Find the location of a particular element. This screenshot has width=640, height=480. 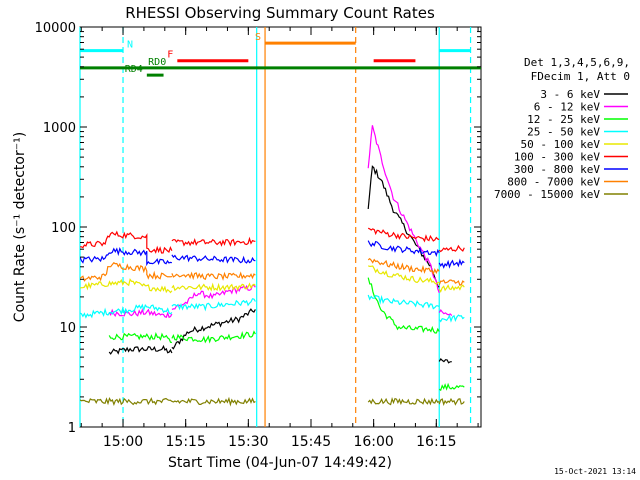

legend-label-8: 800 - 7000 keV is located at coordinates (553, 182).